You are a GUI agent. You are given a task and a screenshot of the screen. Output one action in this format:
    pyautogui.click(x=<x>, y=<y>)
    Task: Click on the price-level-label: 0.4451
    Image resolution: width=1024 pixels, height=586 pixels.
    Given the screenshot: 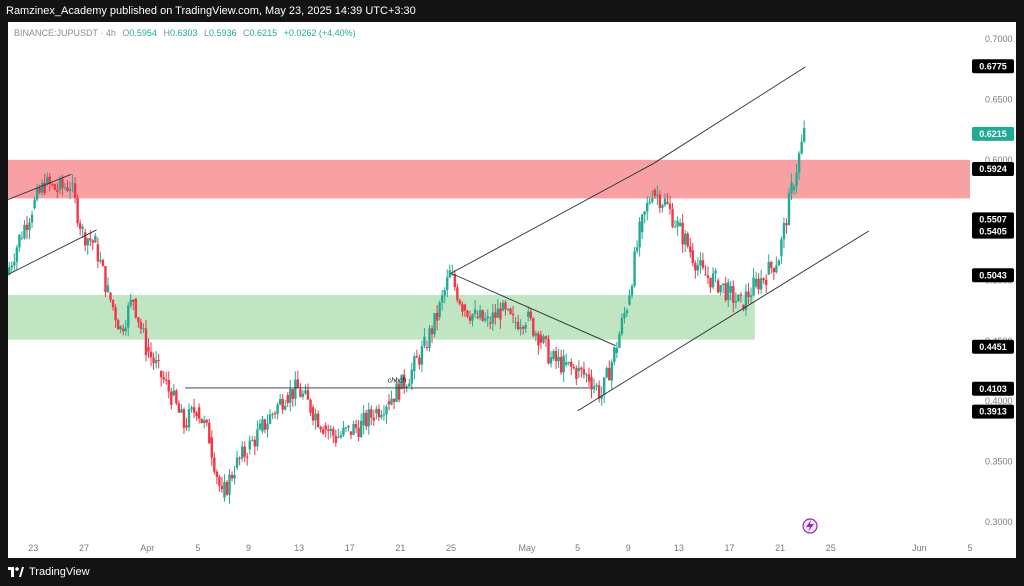 What is the action you would take?
    pyautogui.click(x=993, y=347)
    